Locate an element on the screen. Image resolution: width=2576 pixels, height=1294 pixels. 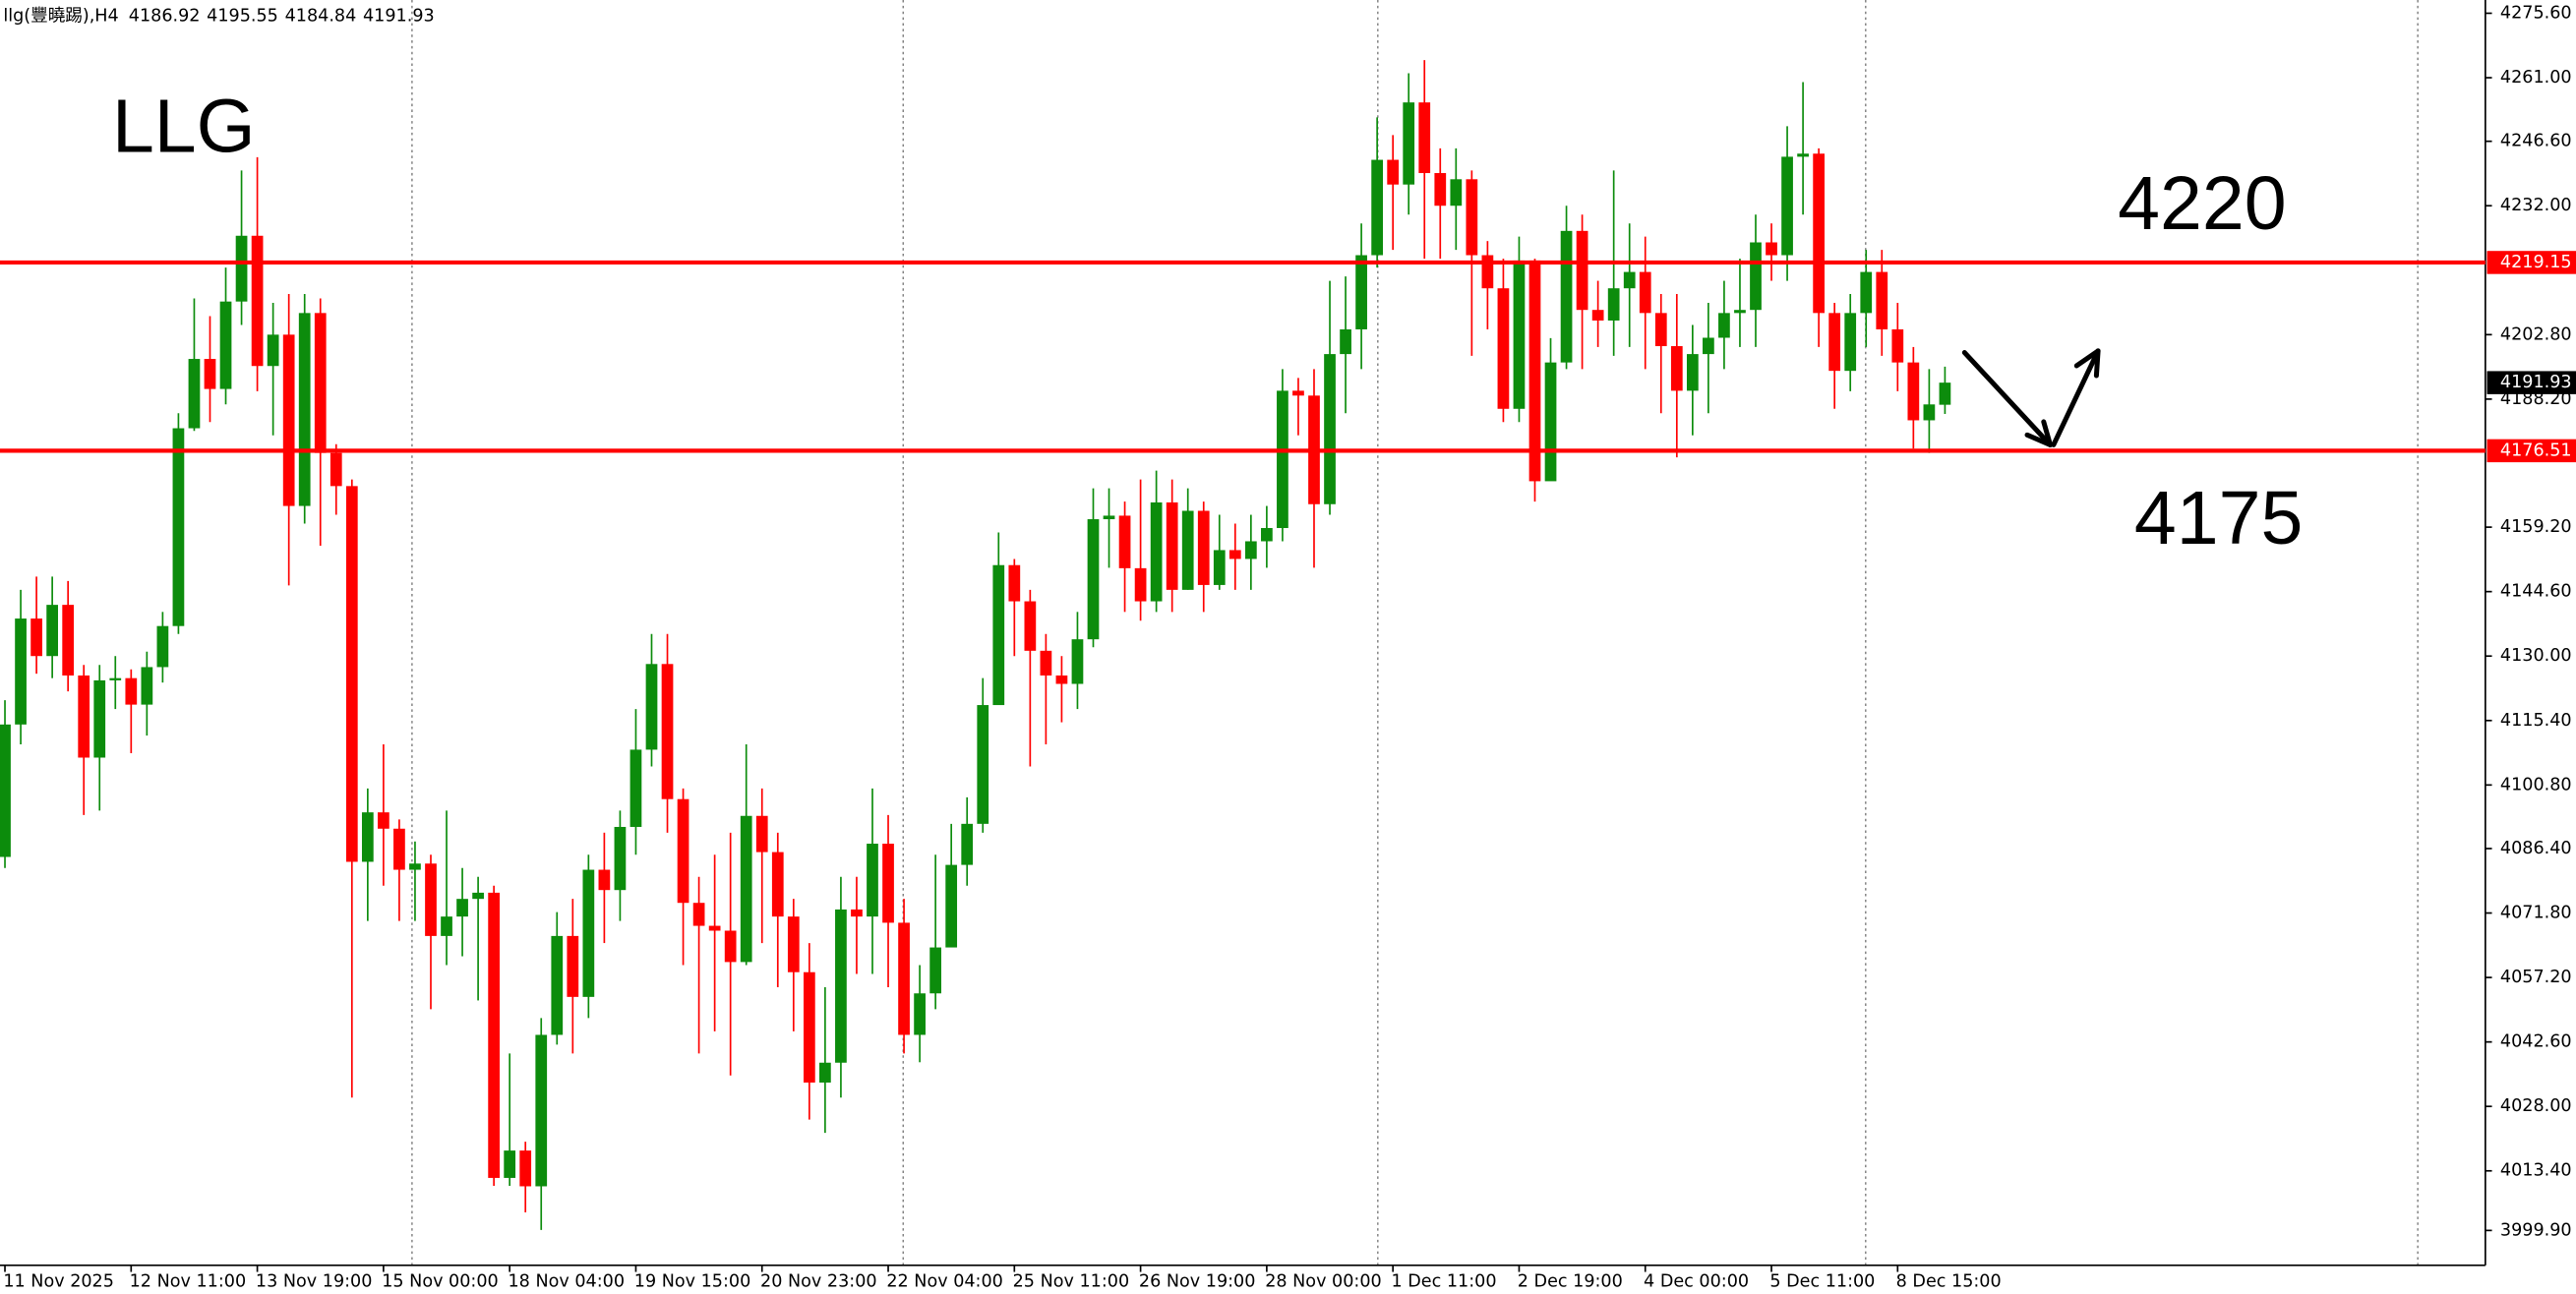
x-tick-label: 26 Nov 19:00 is located at coordinates (1197, 1282).